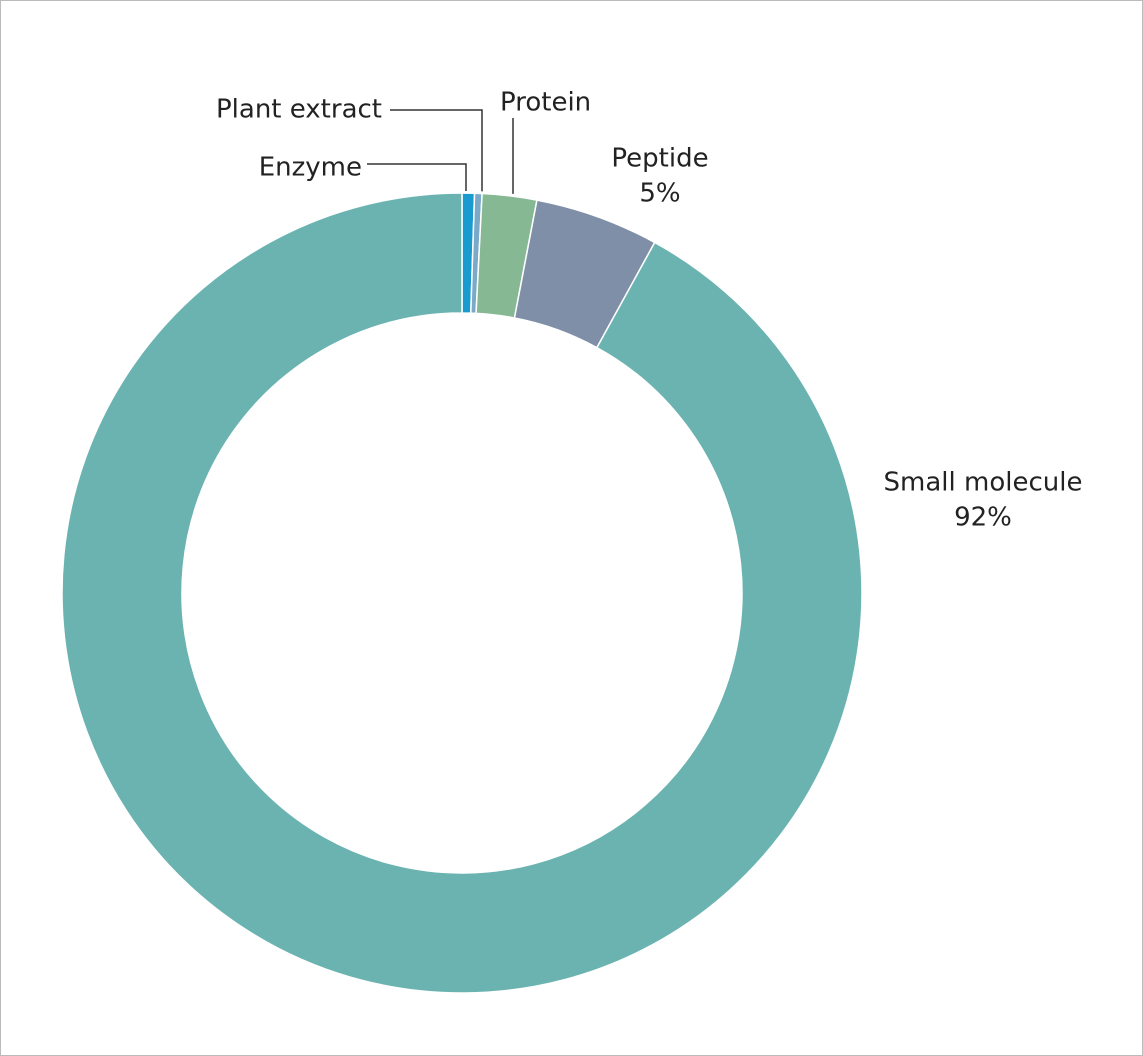 Image resolution: width=1143 pixels, height=1056 pixels. Describe the element at coordinates (310, 168) in the screenshot. I see `slice-label: Enzyme` at that location.